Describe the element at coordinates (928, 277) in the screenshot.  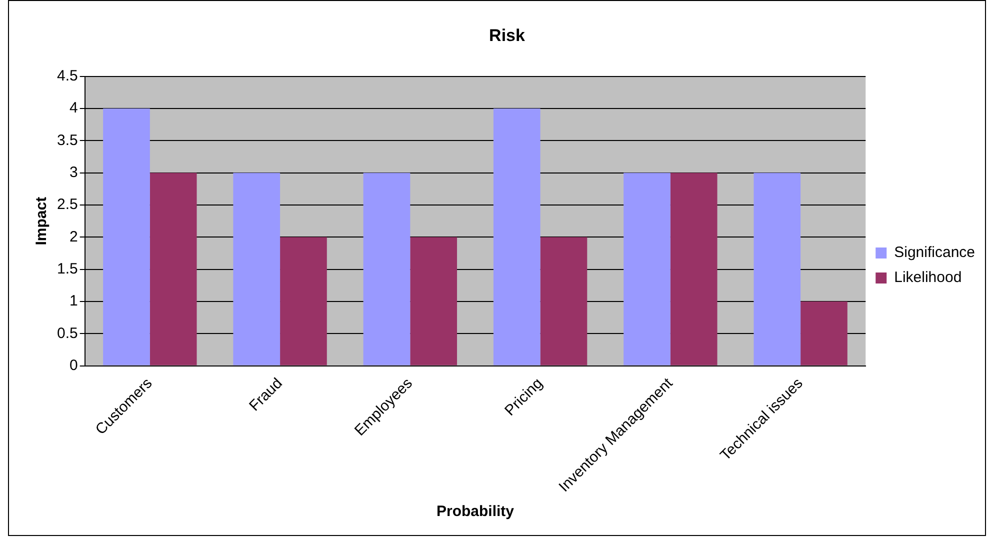
I see `legend-label: Likelihood` at that location.